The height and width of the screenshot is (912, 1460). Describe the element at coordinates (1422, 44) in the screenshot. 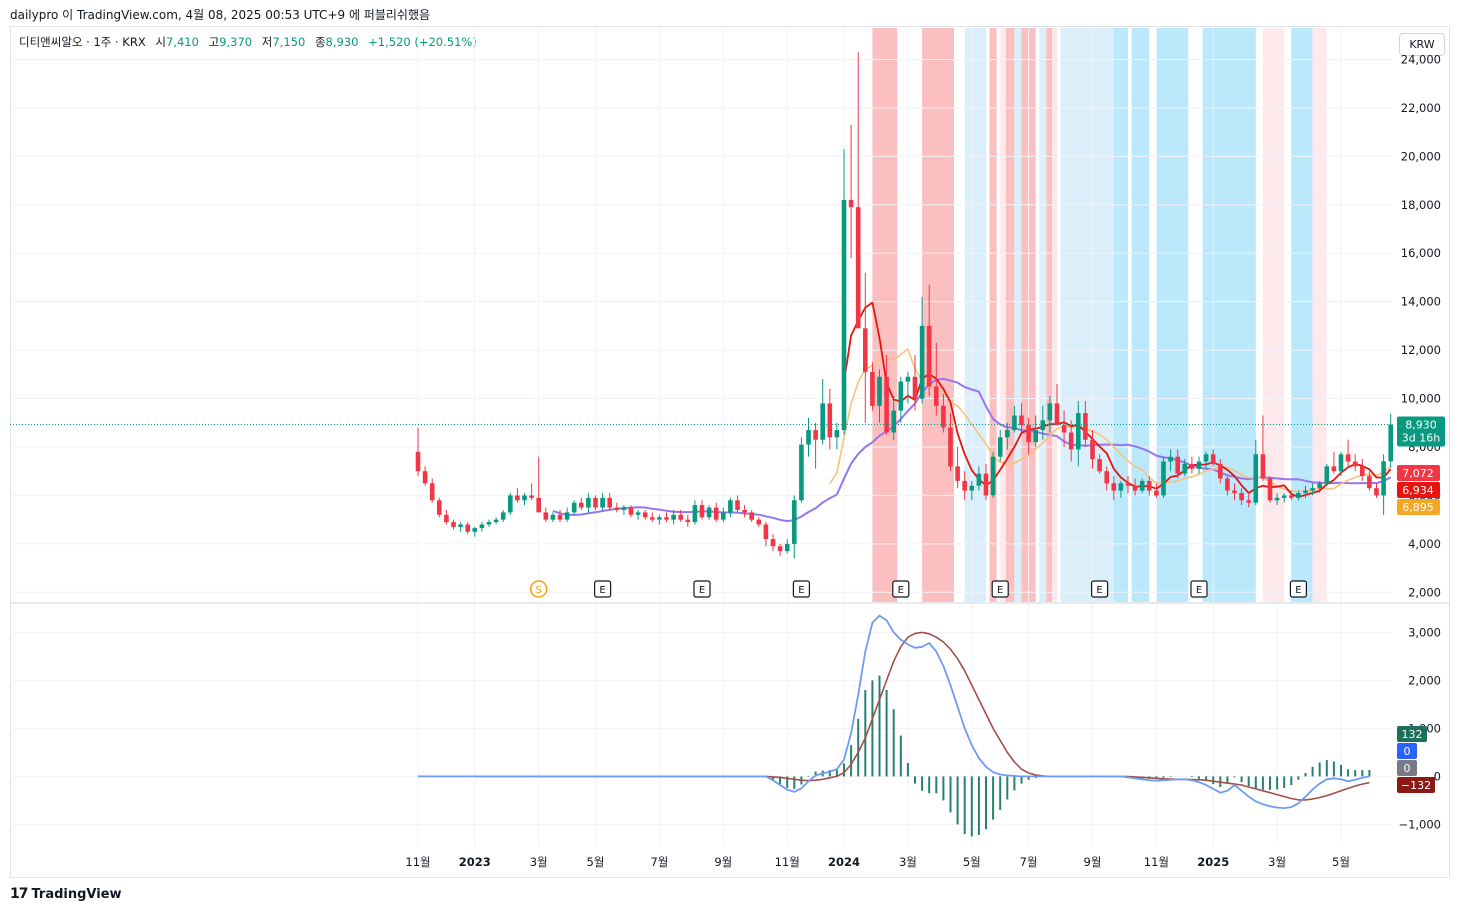

I see `currency-button: KRW` at that location.